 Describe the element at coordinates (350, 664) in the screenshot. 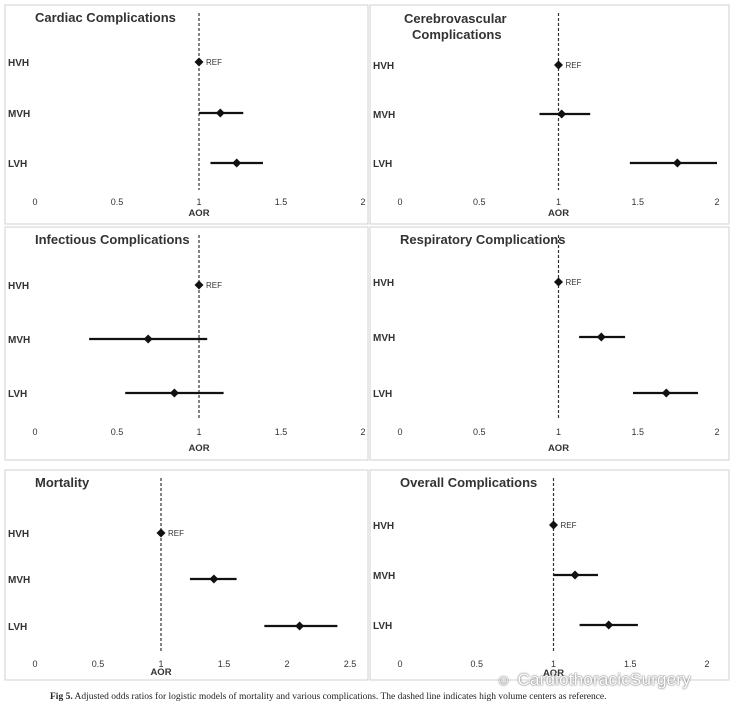

I see `x-tick-label: 2.5` at that location.